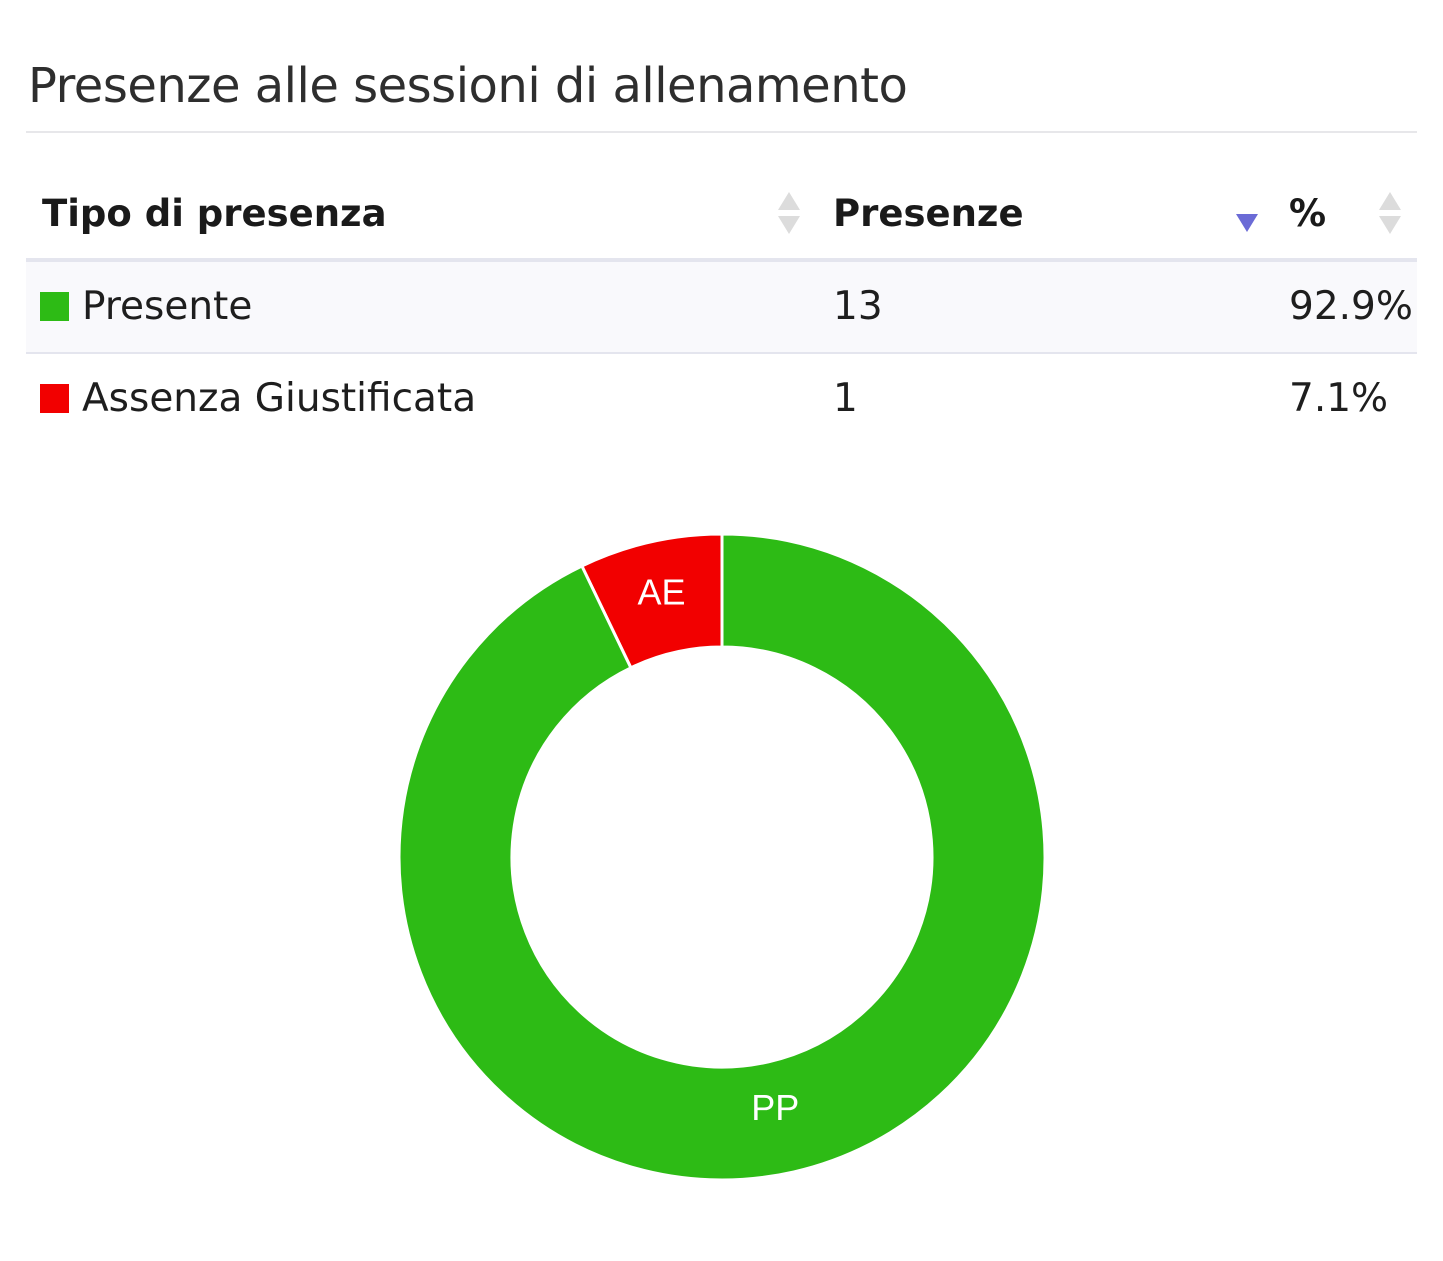 The image size is (1443, 1261). Describe the element at coordinates (468, 86) in the screenshot. I see `panel-title: Presenze alle sessioni di allenamento` at that location.